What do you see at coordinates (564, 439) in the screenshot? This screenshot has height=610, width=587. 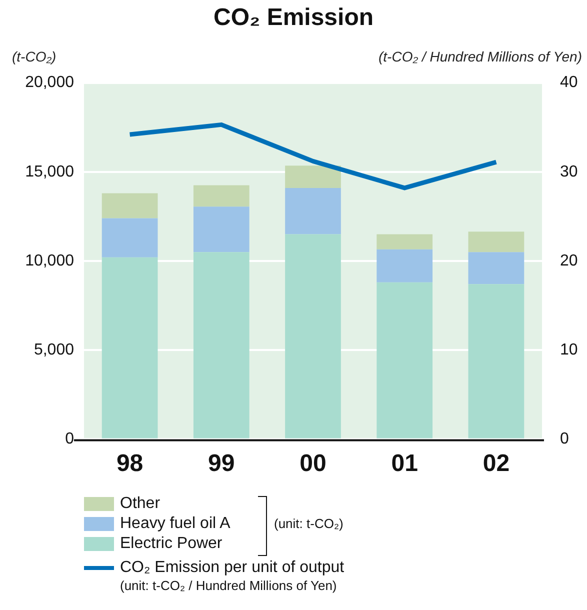 I see `y2-tick-label: 0` at bounding box center [564, 439].